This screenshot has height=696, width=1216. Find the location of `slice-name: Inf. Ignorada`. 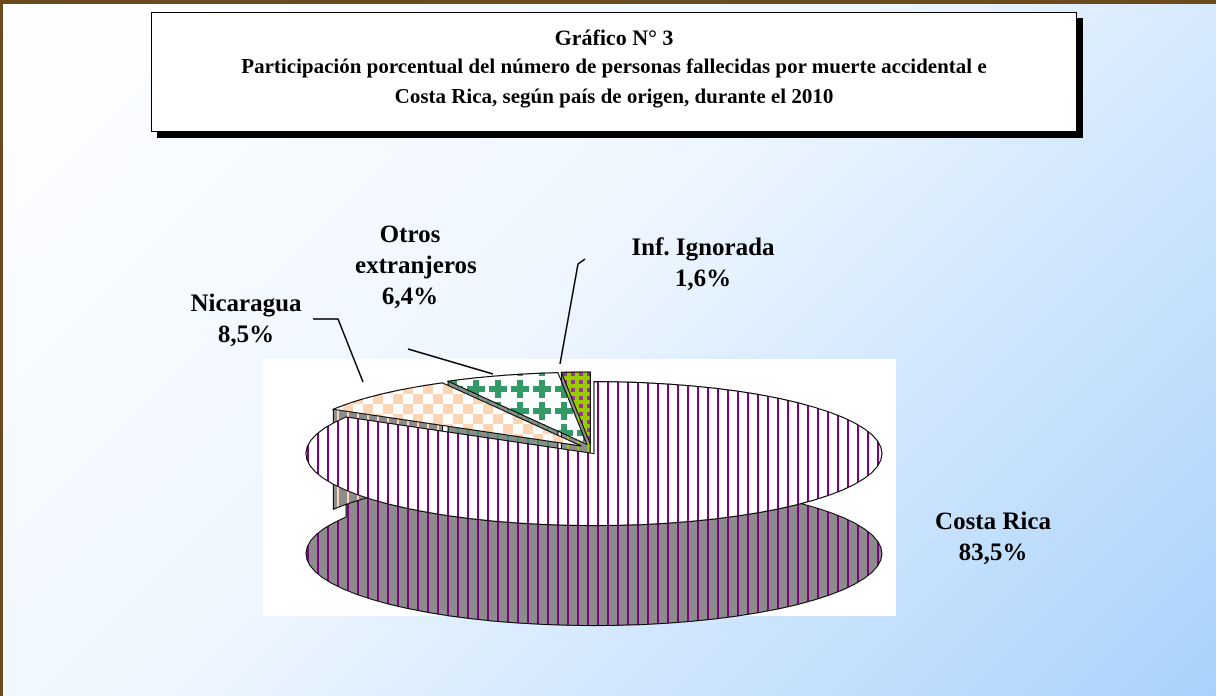

slice-name: Inf. Ignorada is located at coordinates (703, 247).